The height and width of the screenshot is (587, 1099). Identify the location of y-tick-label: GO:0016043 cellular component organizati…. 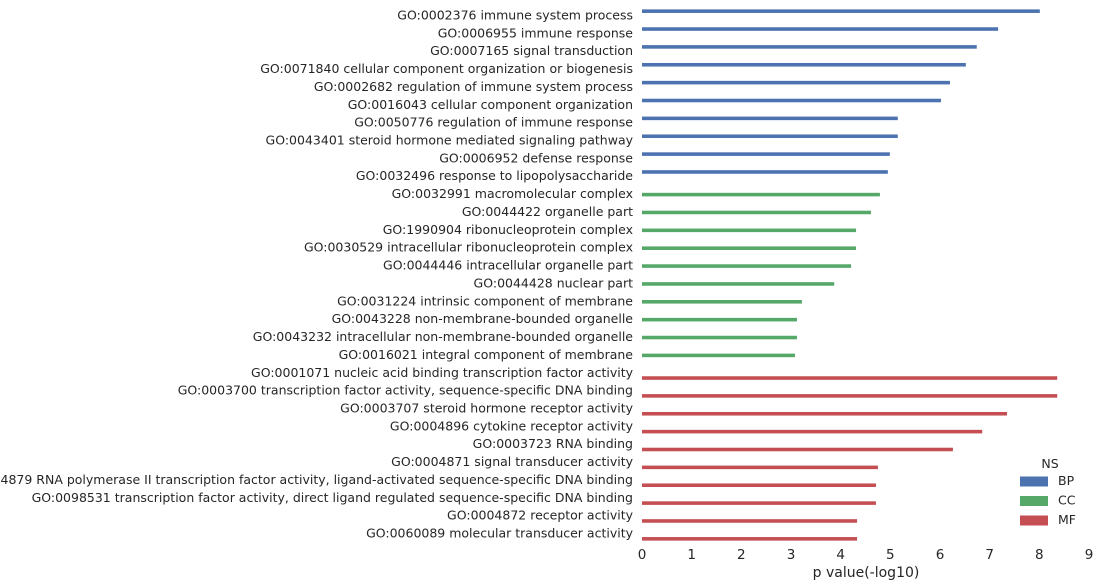
(490, 104).